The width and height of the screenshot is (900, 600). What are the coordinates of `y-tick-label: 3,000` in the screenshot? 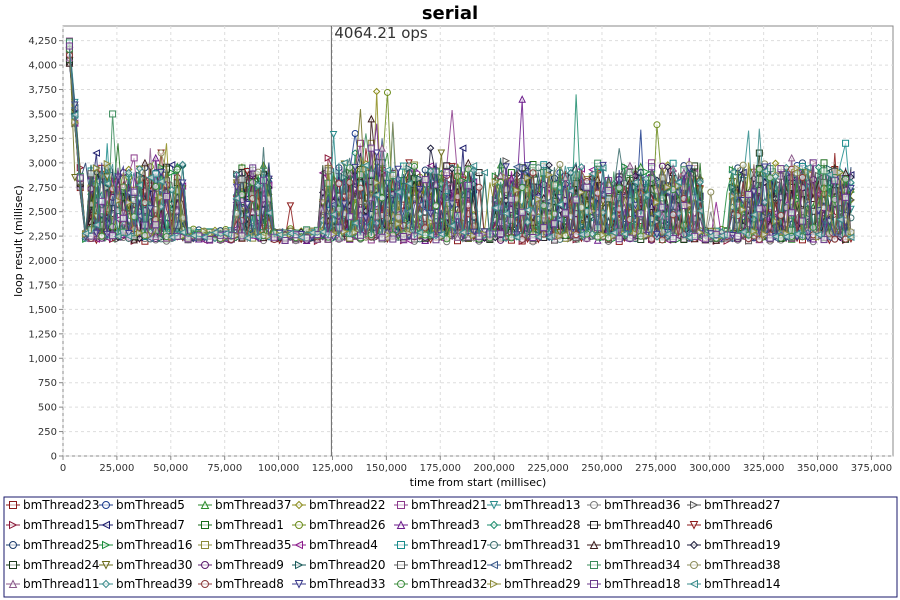 It's located at (42, 163).